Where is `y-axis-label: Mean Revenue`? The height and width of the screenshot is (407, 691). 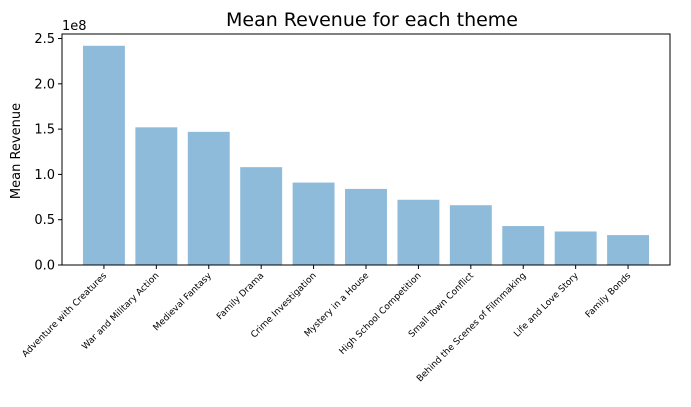 y-axis-label: Mean Revenue is located at coordinates (16, 151).